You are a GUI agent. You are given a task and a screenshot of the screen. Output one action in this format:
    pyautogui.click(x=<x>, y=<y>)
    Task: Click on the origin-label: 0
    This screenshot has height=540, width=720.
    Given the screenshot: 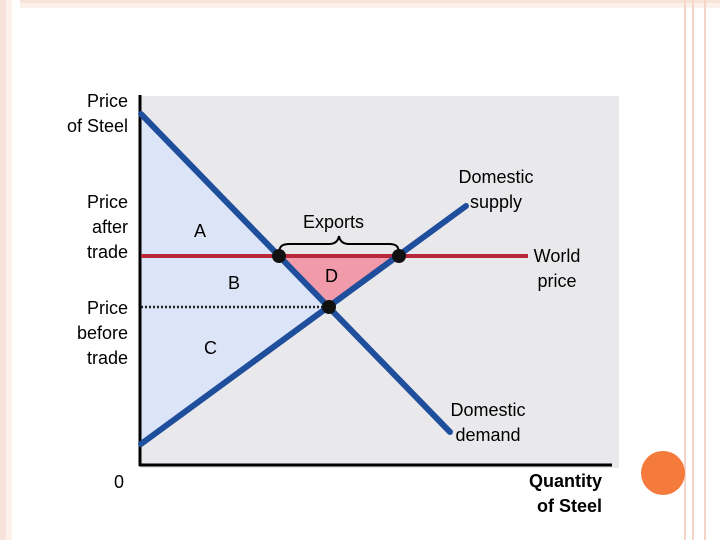 What is the action you would take?
    pyautogui.click(x=119, y=482)
    